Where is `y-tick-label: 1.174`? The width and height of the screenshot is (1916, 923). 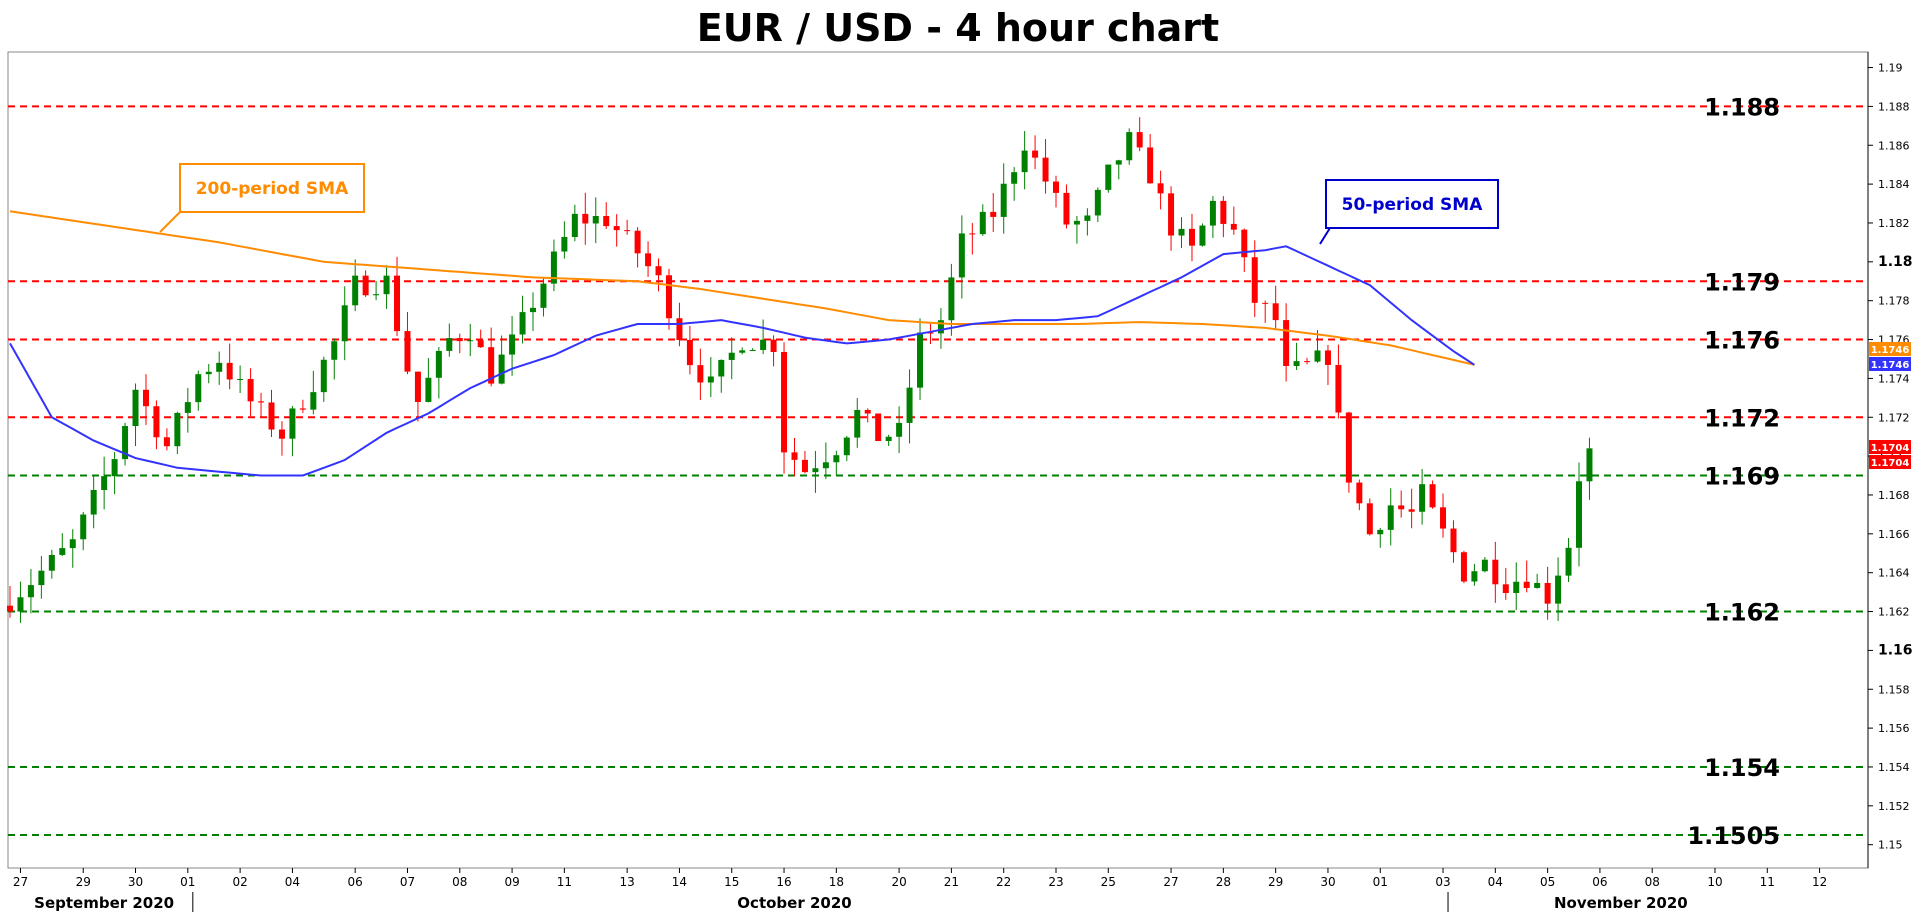 y-tick-label: 1.174 is located at coordinates (1894, 378).